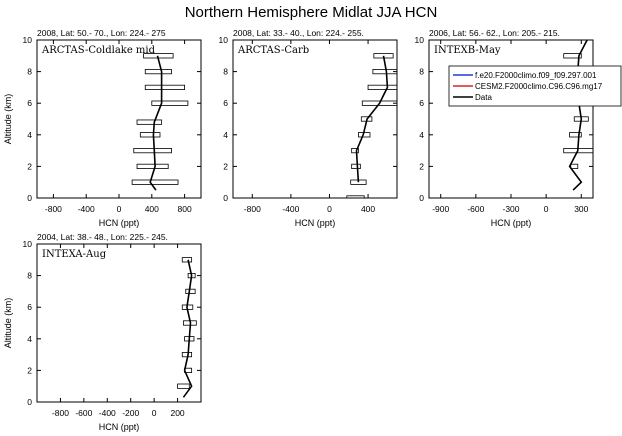  Describe the element at coordinates (536, 75) in the screenshot. I see `legend-label: f.e20.F2000climo.f09_f09.297.001` at that location.